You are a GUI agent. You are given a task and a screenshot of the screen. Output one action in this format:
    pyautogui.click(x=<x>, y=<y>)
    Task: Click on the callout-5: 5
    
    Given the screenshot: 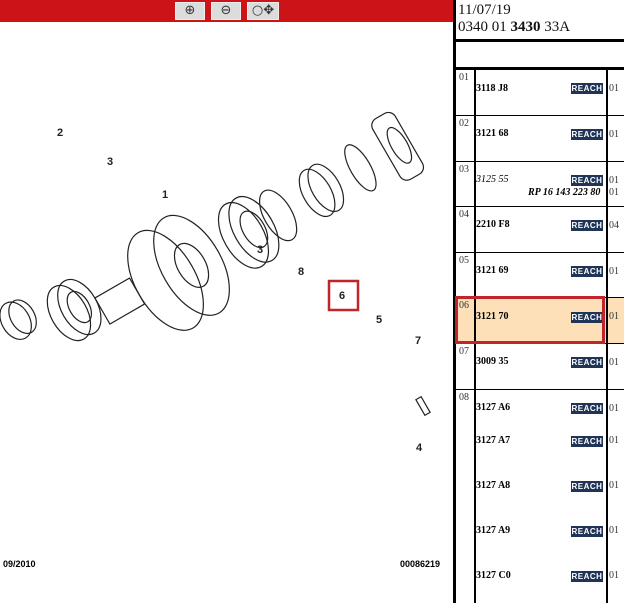 What is the action you would take?
    pyautogui.click(x=379, y=320)
    